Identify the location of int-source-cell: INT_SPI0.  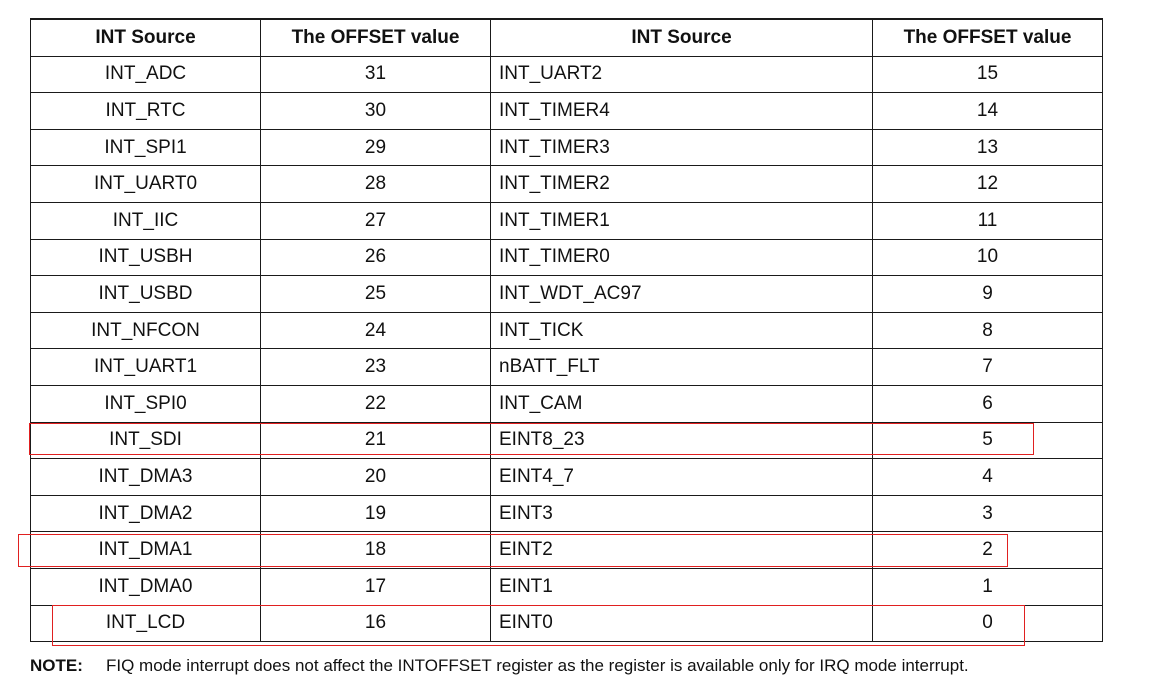
(145, 403).